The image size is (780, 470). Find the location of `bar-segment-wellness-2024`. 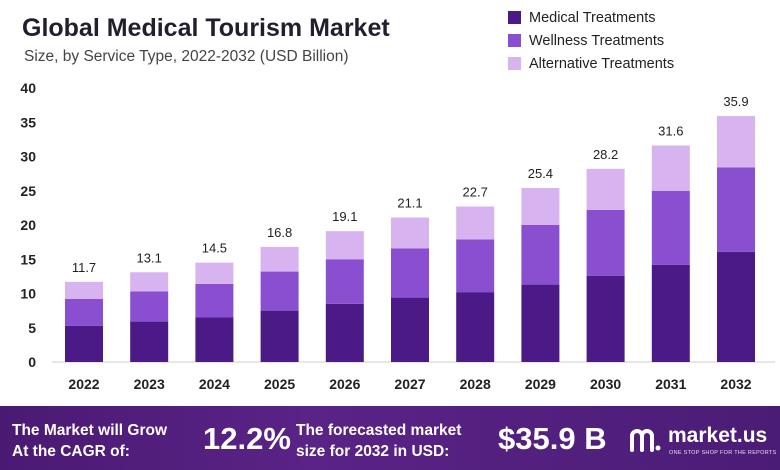

bar-segment-wellness-2024 is located at coordinates (214, 300).